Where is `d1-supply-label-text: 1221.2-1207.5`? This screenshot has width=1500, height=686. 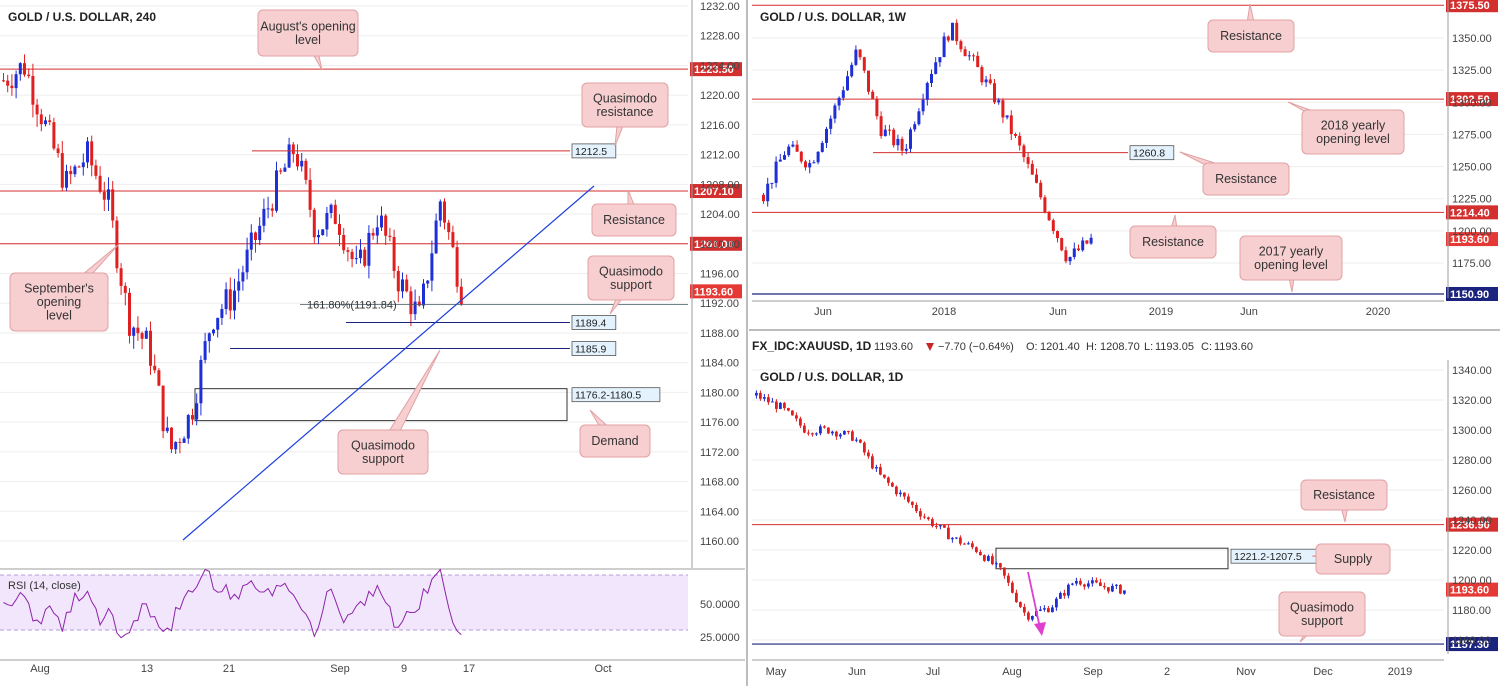 d1-supply-label-text: 1221.2-1207.5 is located at coordinates (1268, 557).